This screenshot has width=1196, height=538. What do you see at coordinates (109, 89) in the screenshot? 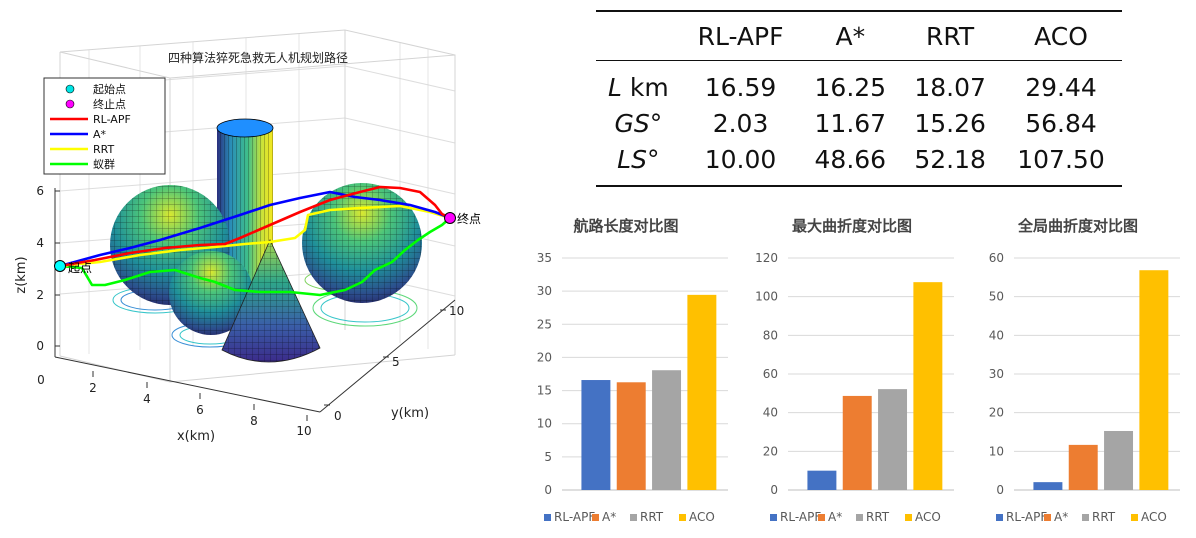
I see `legend-label: 起始点` at bounding box center [109, 89].